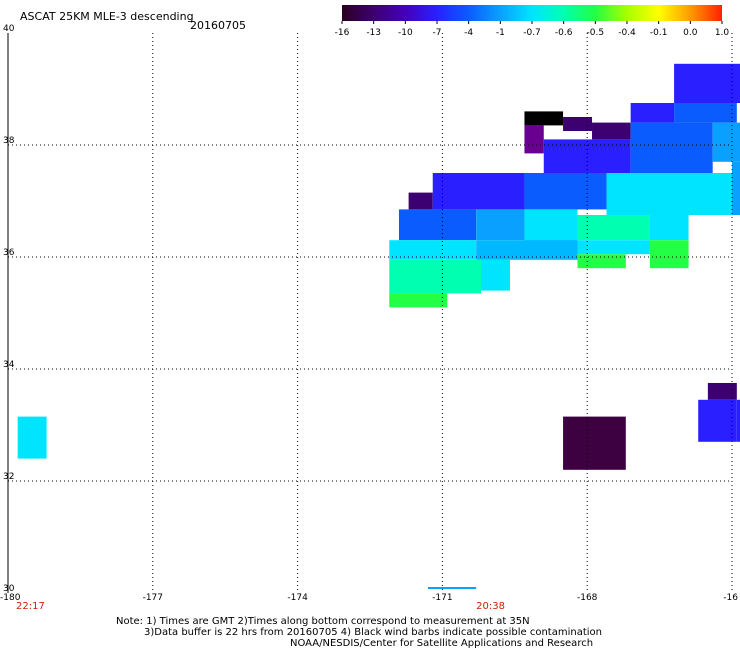 The width and height of the screenshot is (740, 650). I want to click on x-tick-label-4: -168, so click(587, 598).